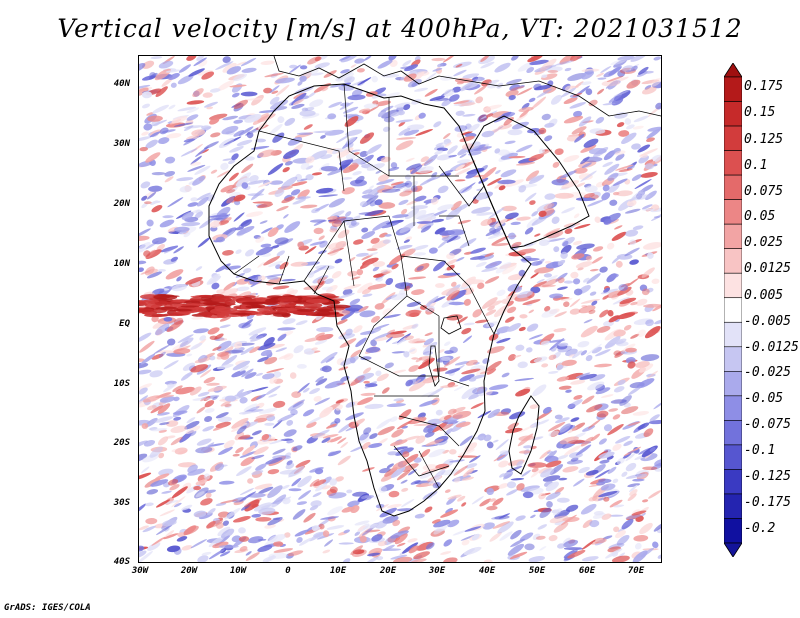 The image size is (800, 618). Describe the element at coordinates (764, 86) in the screenshot. I see `colorbar-label: 0.175` at that location.